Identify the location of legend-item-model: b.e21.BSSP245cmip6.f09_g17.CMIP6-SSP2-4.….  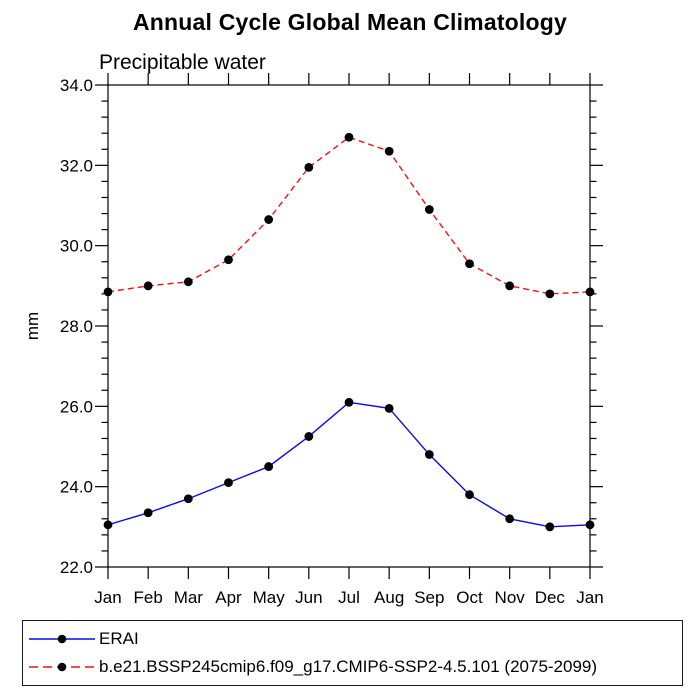
(352, 667).